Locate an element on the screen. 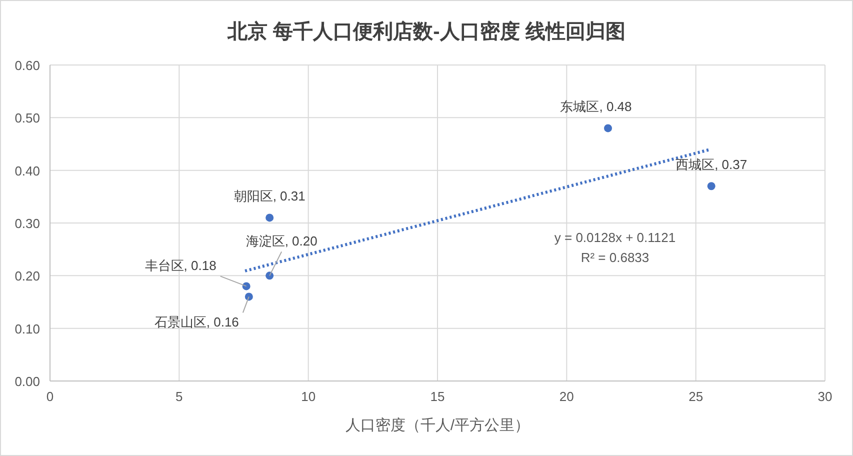 The height and width of the screenshot is (456, 853). annotation: y = 0.0128x + 0.1121 is located at coordinates (615, 237).